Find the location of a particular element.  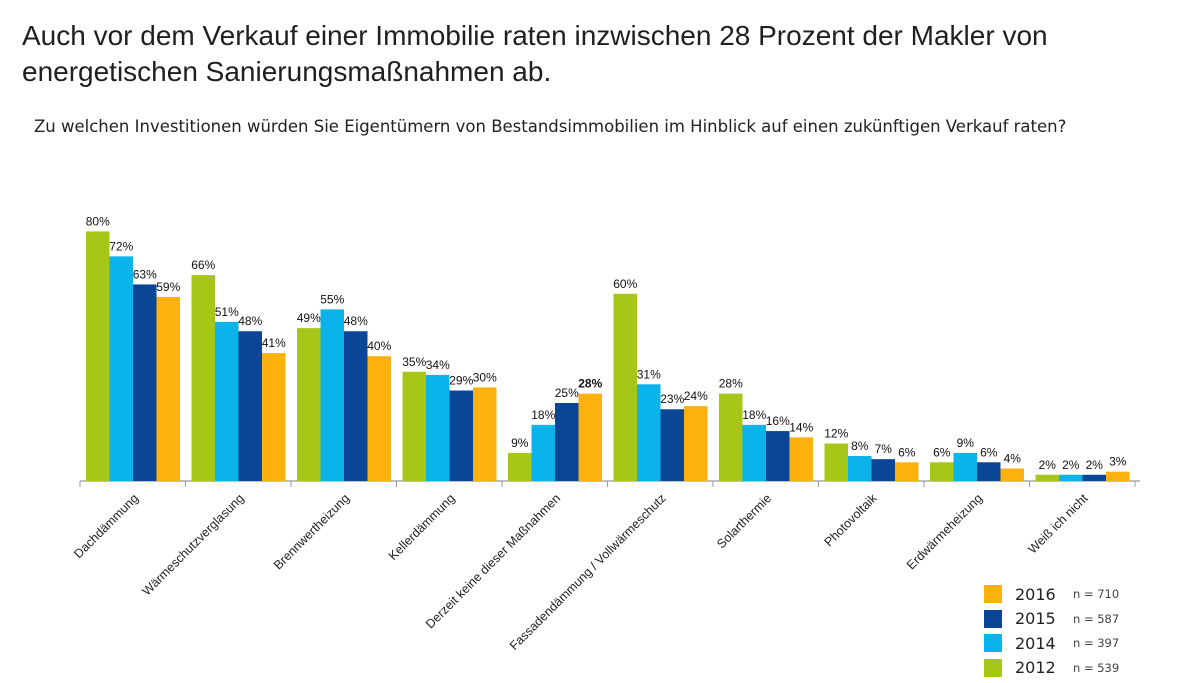

data-label: 35% is located at coordinates (414, 362).